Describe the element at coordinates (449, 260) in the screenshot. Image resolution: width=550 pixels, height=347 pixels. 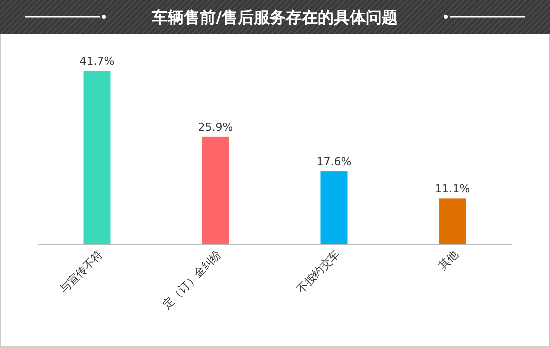
I see `x-tick-label: 其他` at that location.